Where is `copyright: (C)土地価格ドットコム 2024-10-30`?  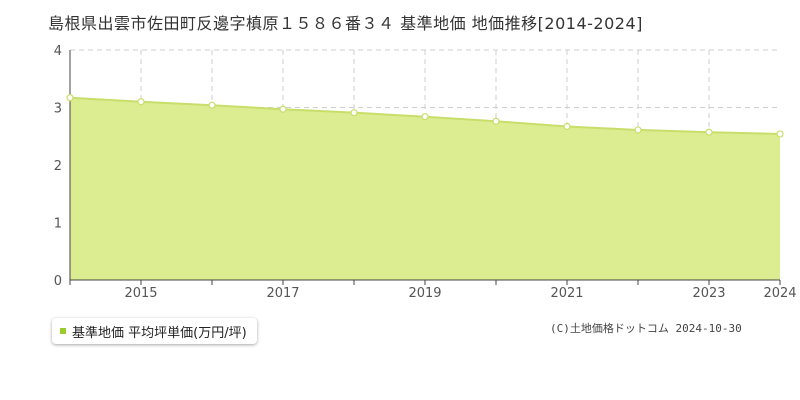 copyright: (C)土地価格ドットコム 2024-10-30 is located at coordinates (646, 328).